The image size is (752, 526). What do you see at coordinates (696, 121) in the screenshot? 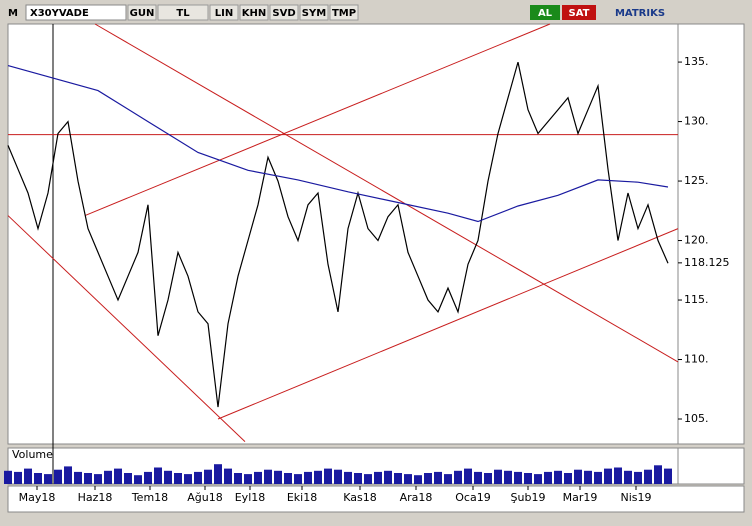
I see `y-tick-label: 130.` at bounding box center [696, 121].